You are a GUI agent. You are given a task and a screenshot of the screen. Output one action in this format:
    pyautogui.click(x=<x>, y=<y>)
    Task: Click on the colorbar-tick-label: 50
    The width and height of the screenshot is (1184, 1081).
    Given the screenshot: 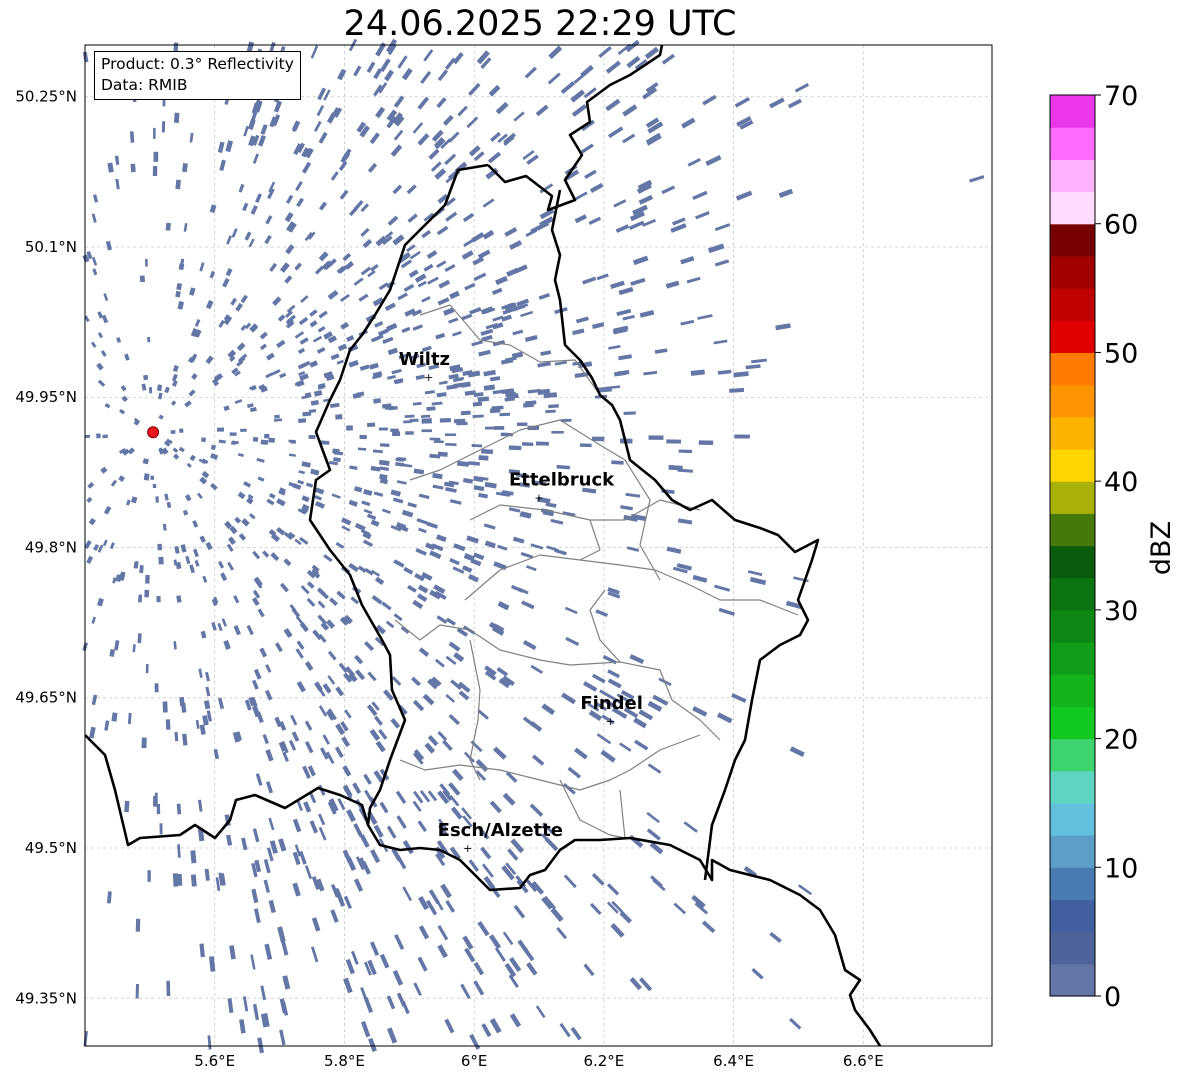 What is the action you would take?
    pyautogui.click(x=1121, y=353)
    